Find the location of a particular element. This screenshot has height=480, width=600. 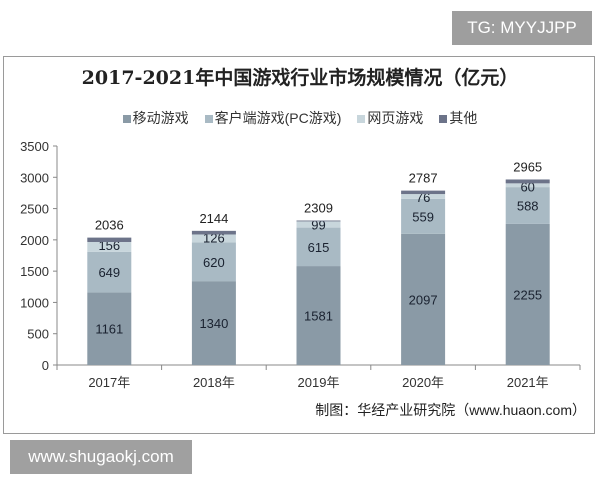

data-label: 620 is located at coordinates (214, 262).